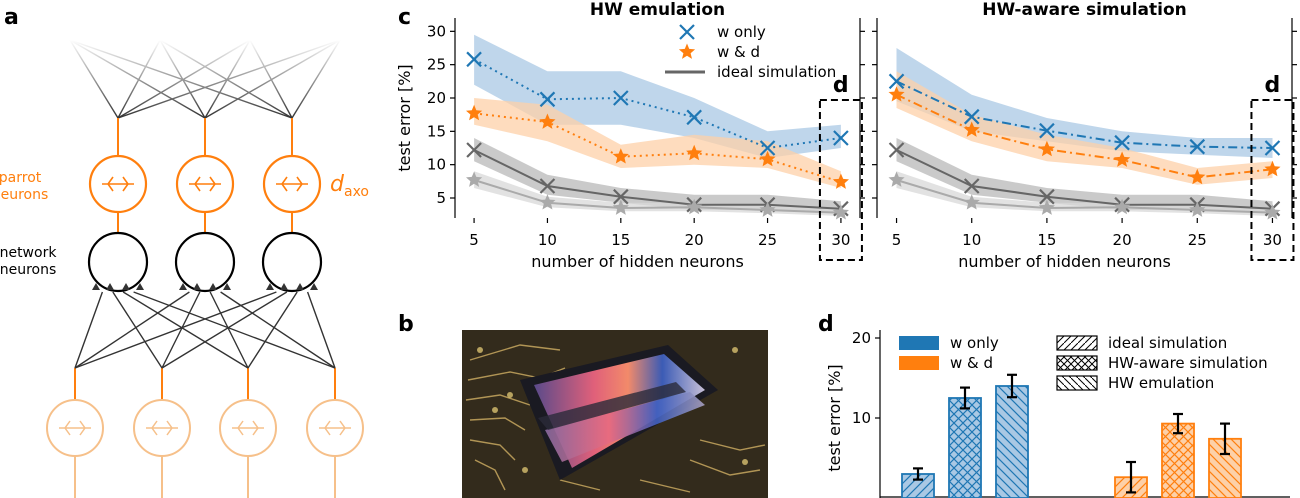  I want to click on panel-letter-c: c, so click(404, 17).